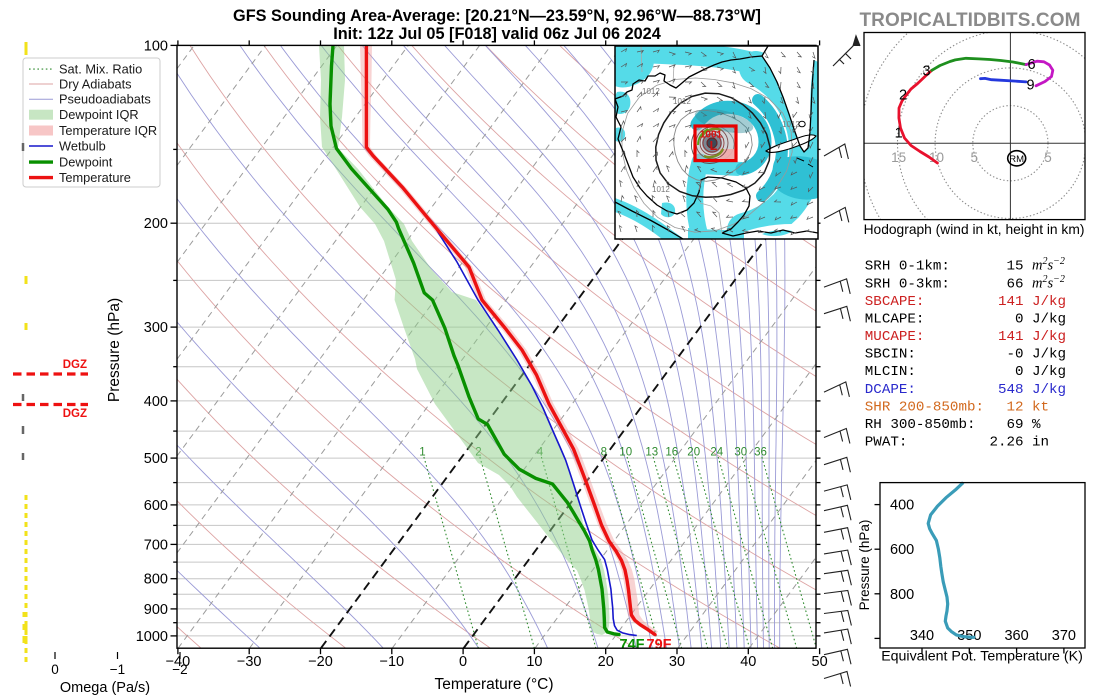 The image size is (1100, 700). What do you see at coordinates (117, 669) in the screenshot?
I see `svg-text: −1` at bounding box center [117, 669].